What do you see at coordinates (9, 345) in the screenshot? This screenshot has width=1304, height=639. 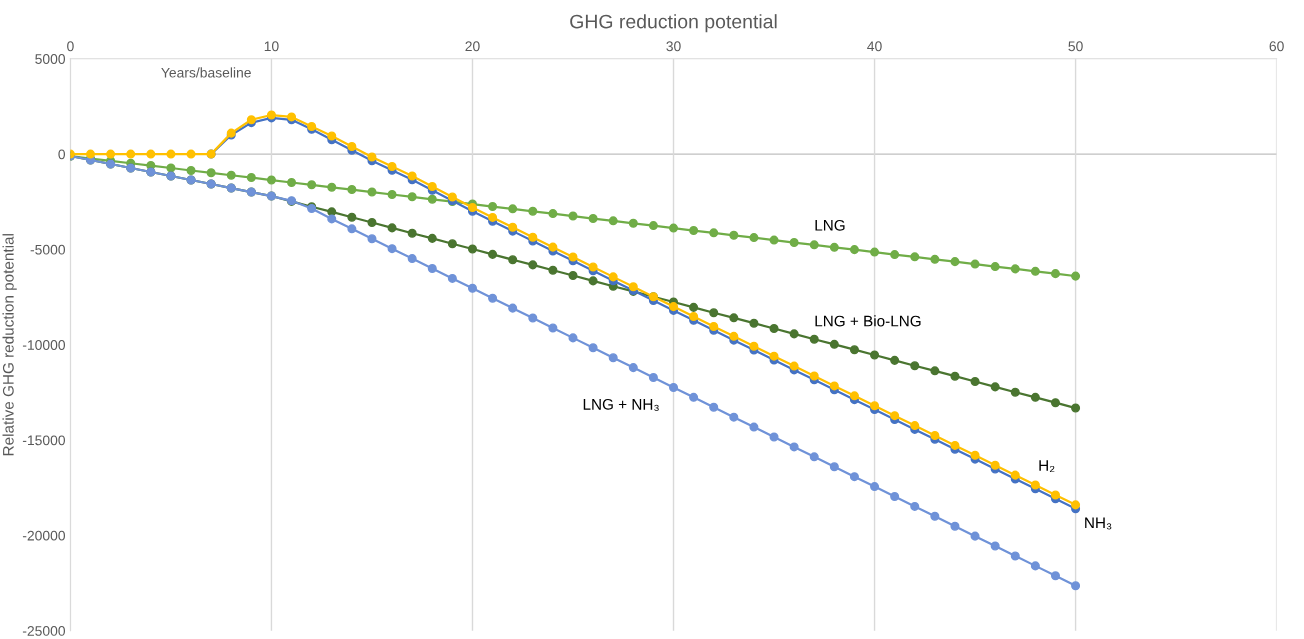 I see `y-axis-title: Relative GHG reduction potential` at bounding box center [9, 345].